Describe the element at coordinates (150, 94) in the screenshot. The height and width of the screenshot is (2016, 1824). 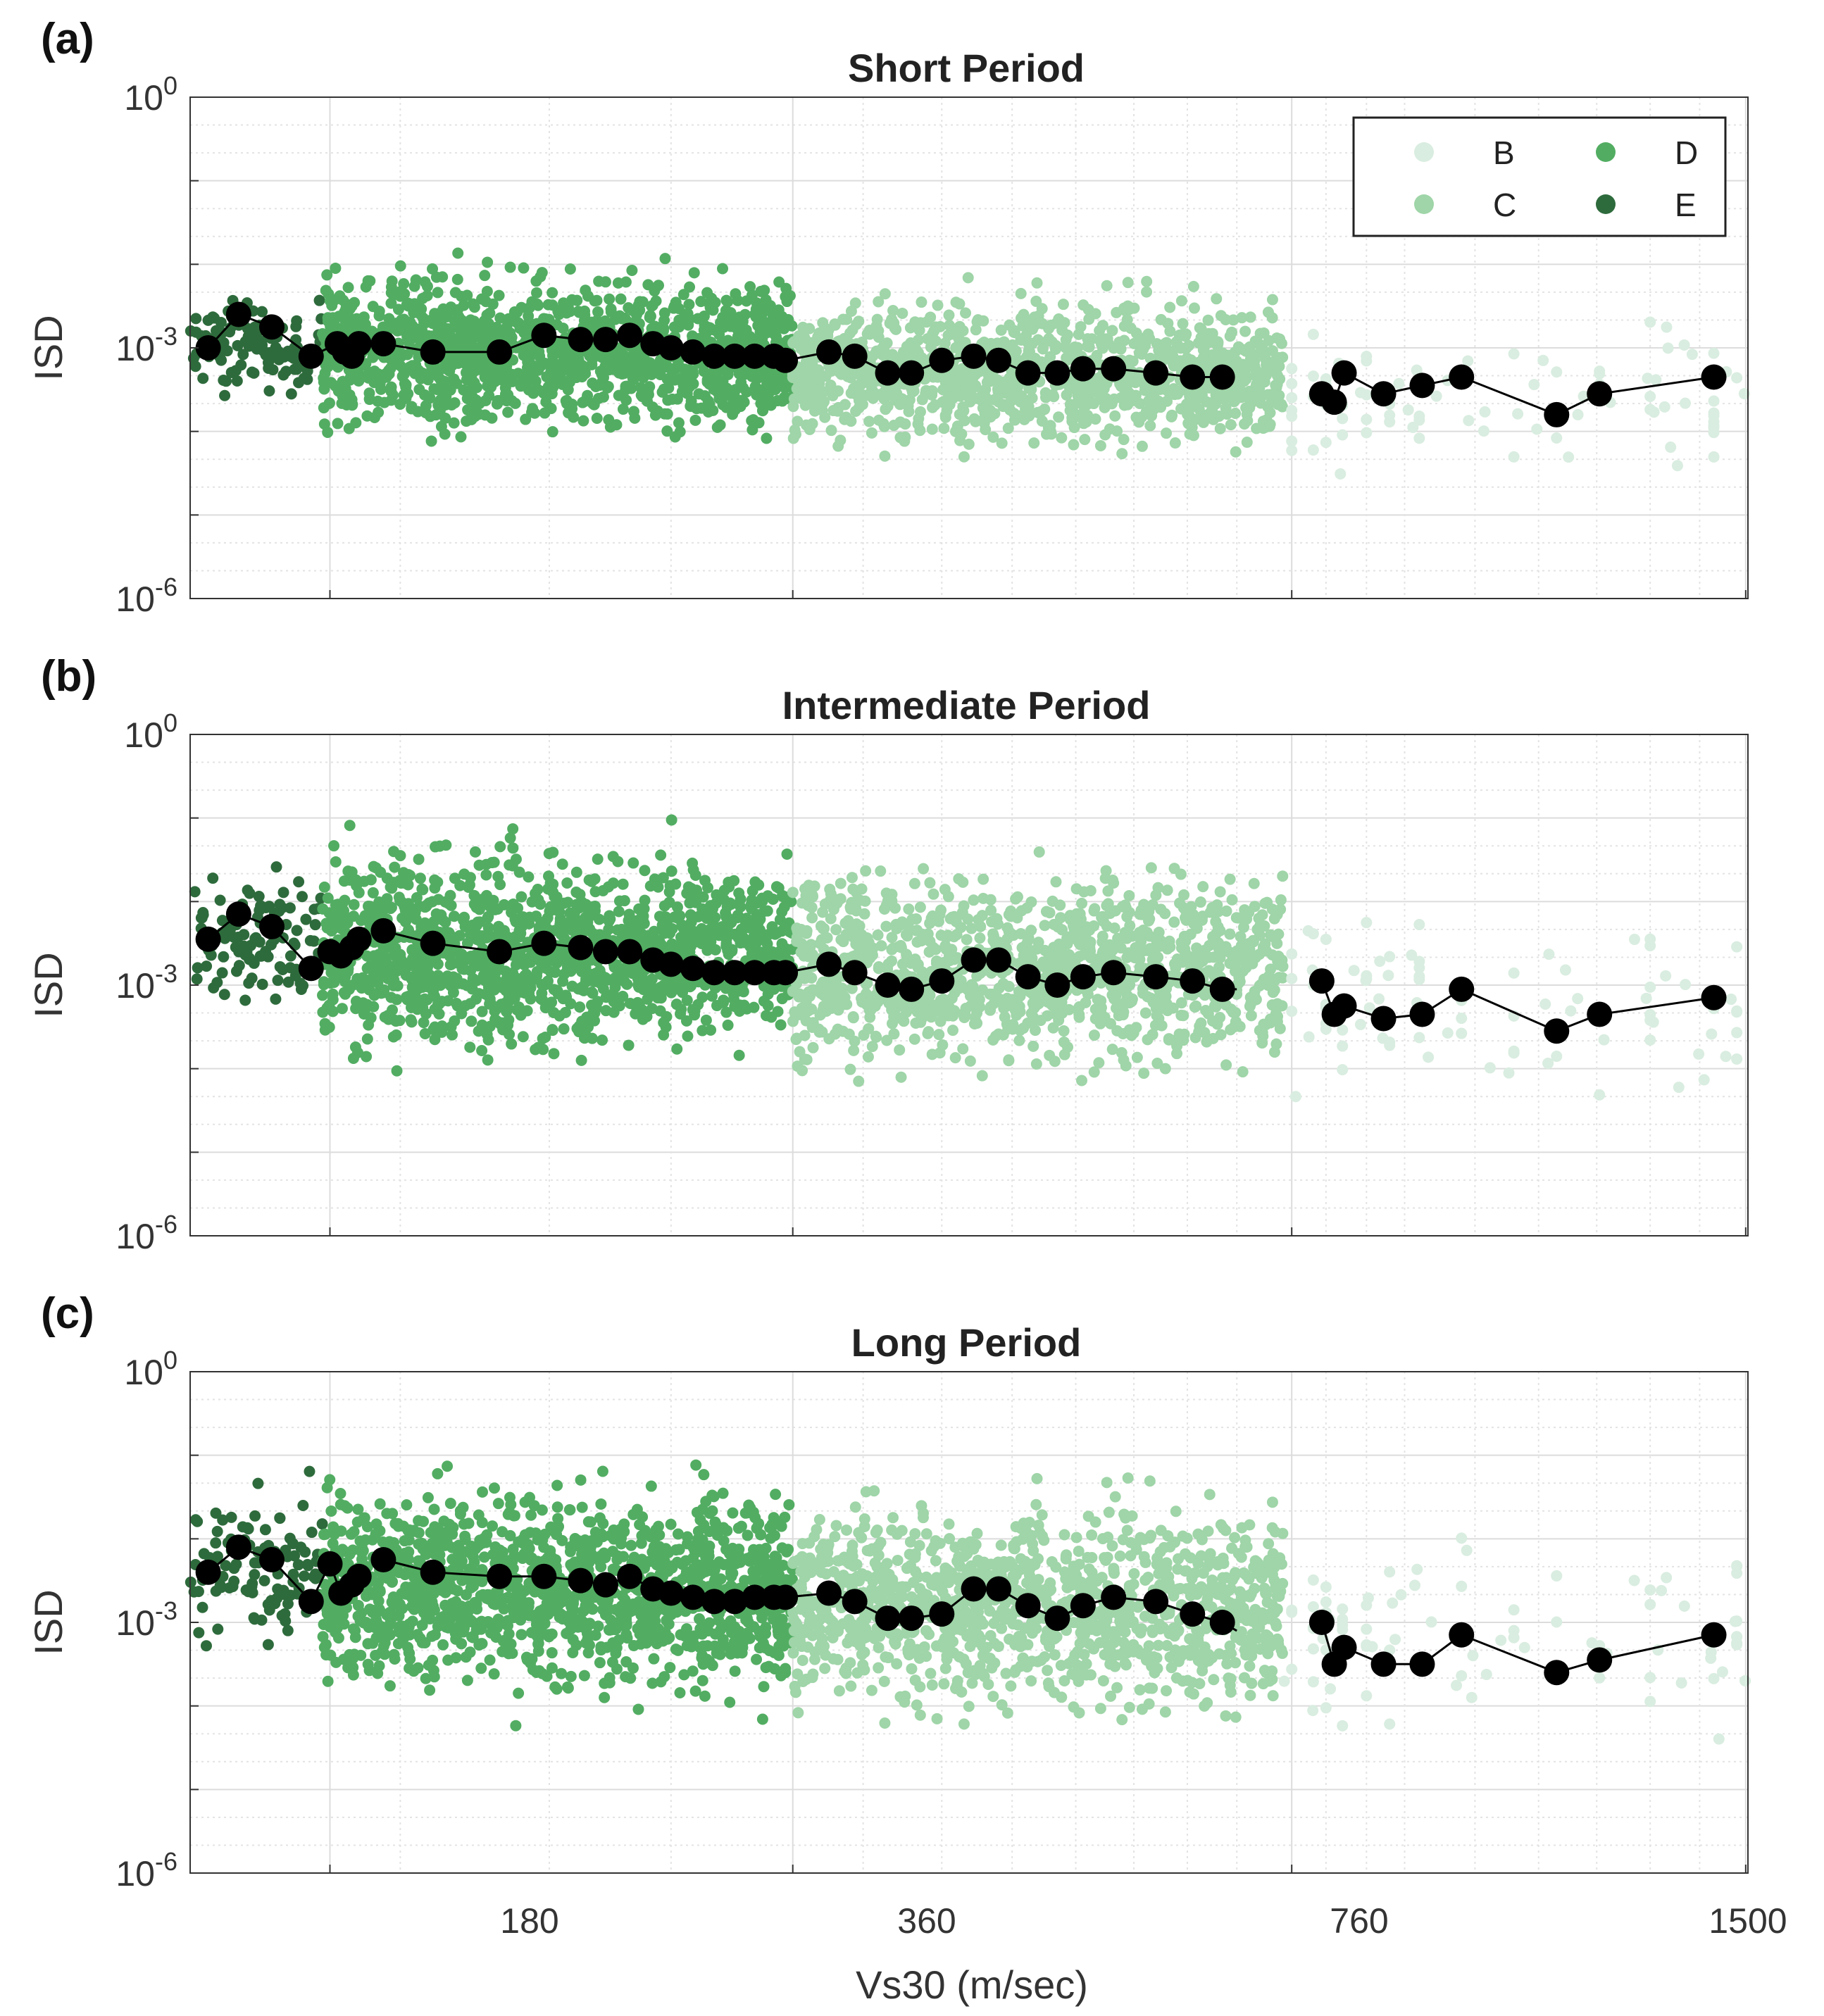
I see `y-tick-label: 100` at that location.